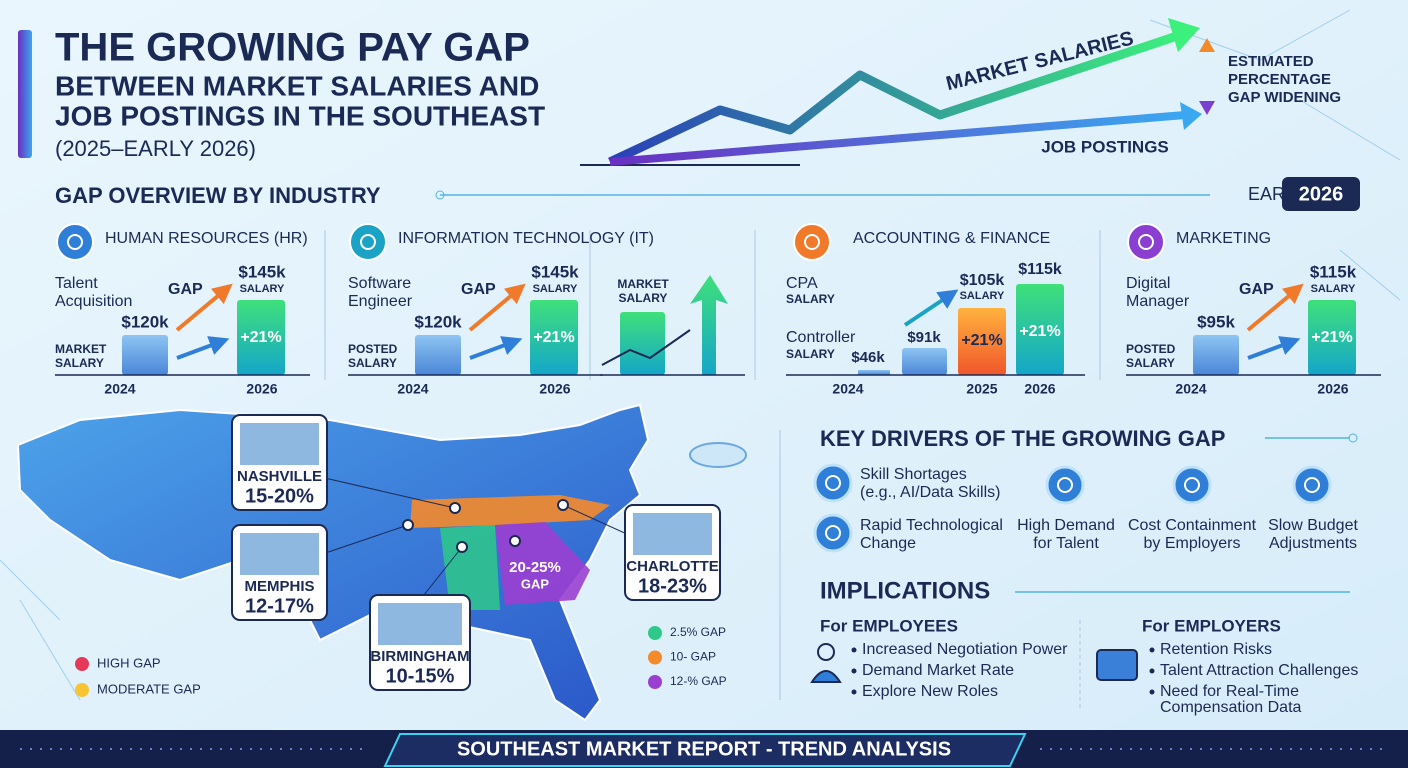  What do you see at coordinates (372, 363) in the screenshot?
I see `bar-caption: SALARY` at bounding box center [372, 363].